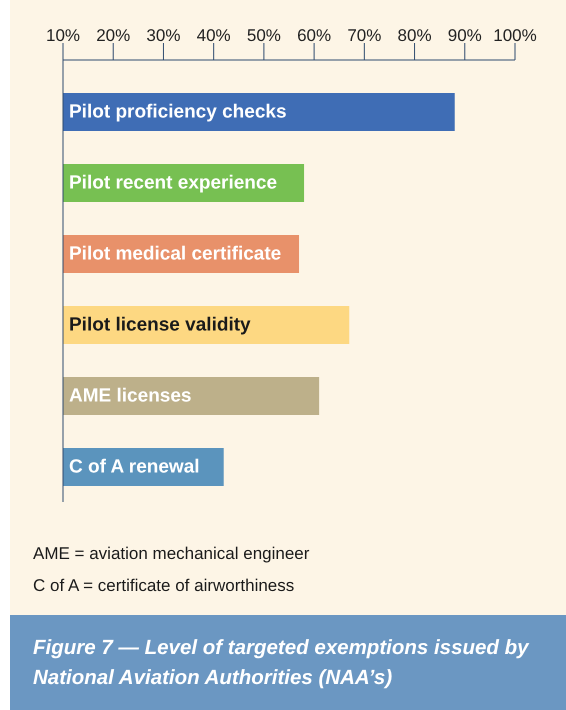 This screenshot has width=566, height=710. Describe the element at coordinates (213, 35) in the screenshot. I see `x-tick-label: 40%` at that location.